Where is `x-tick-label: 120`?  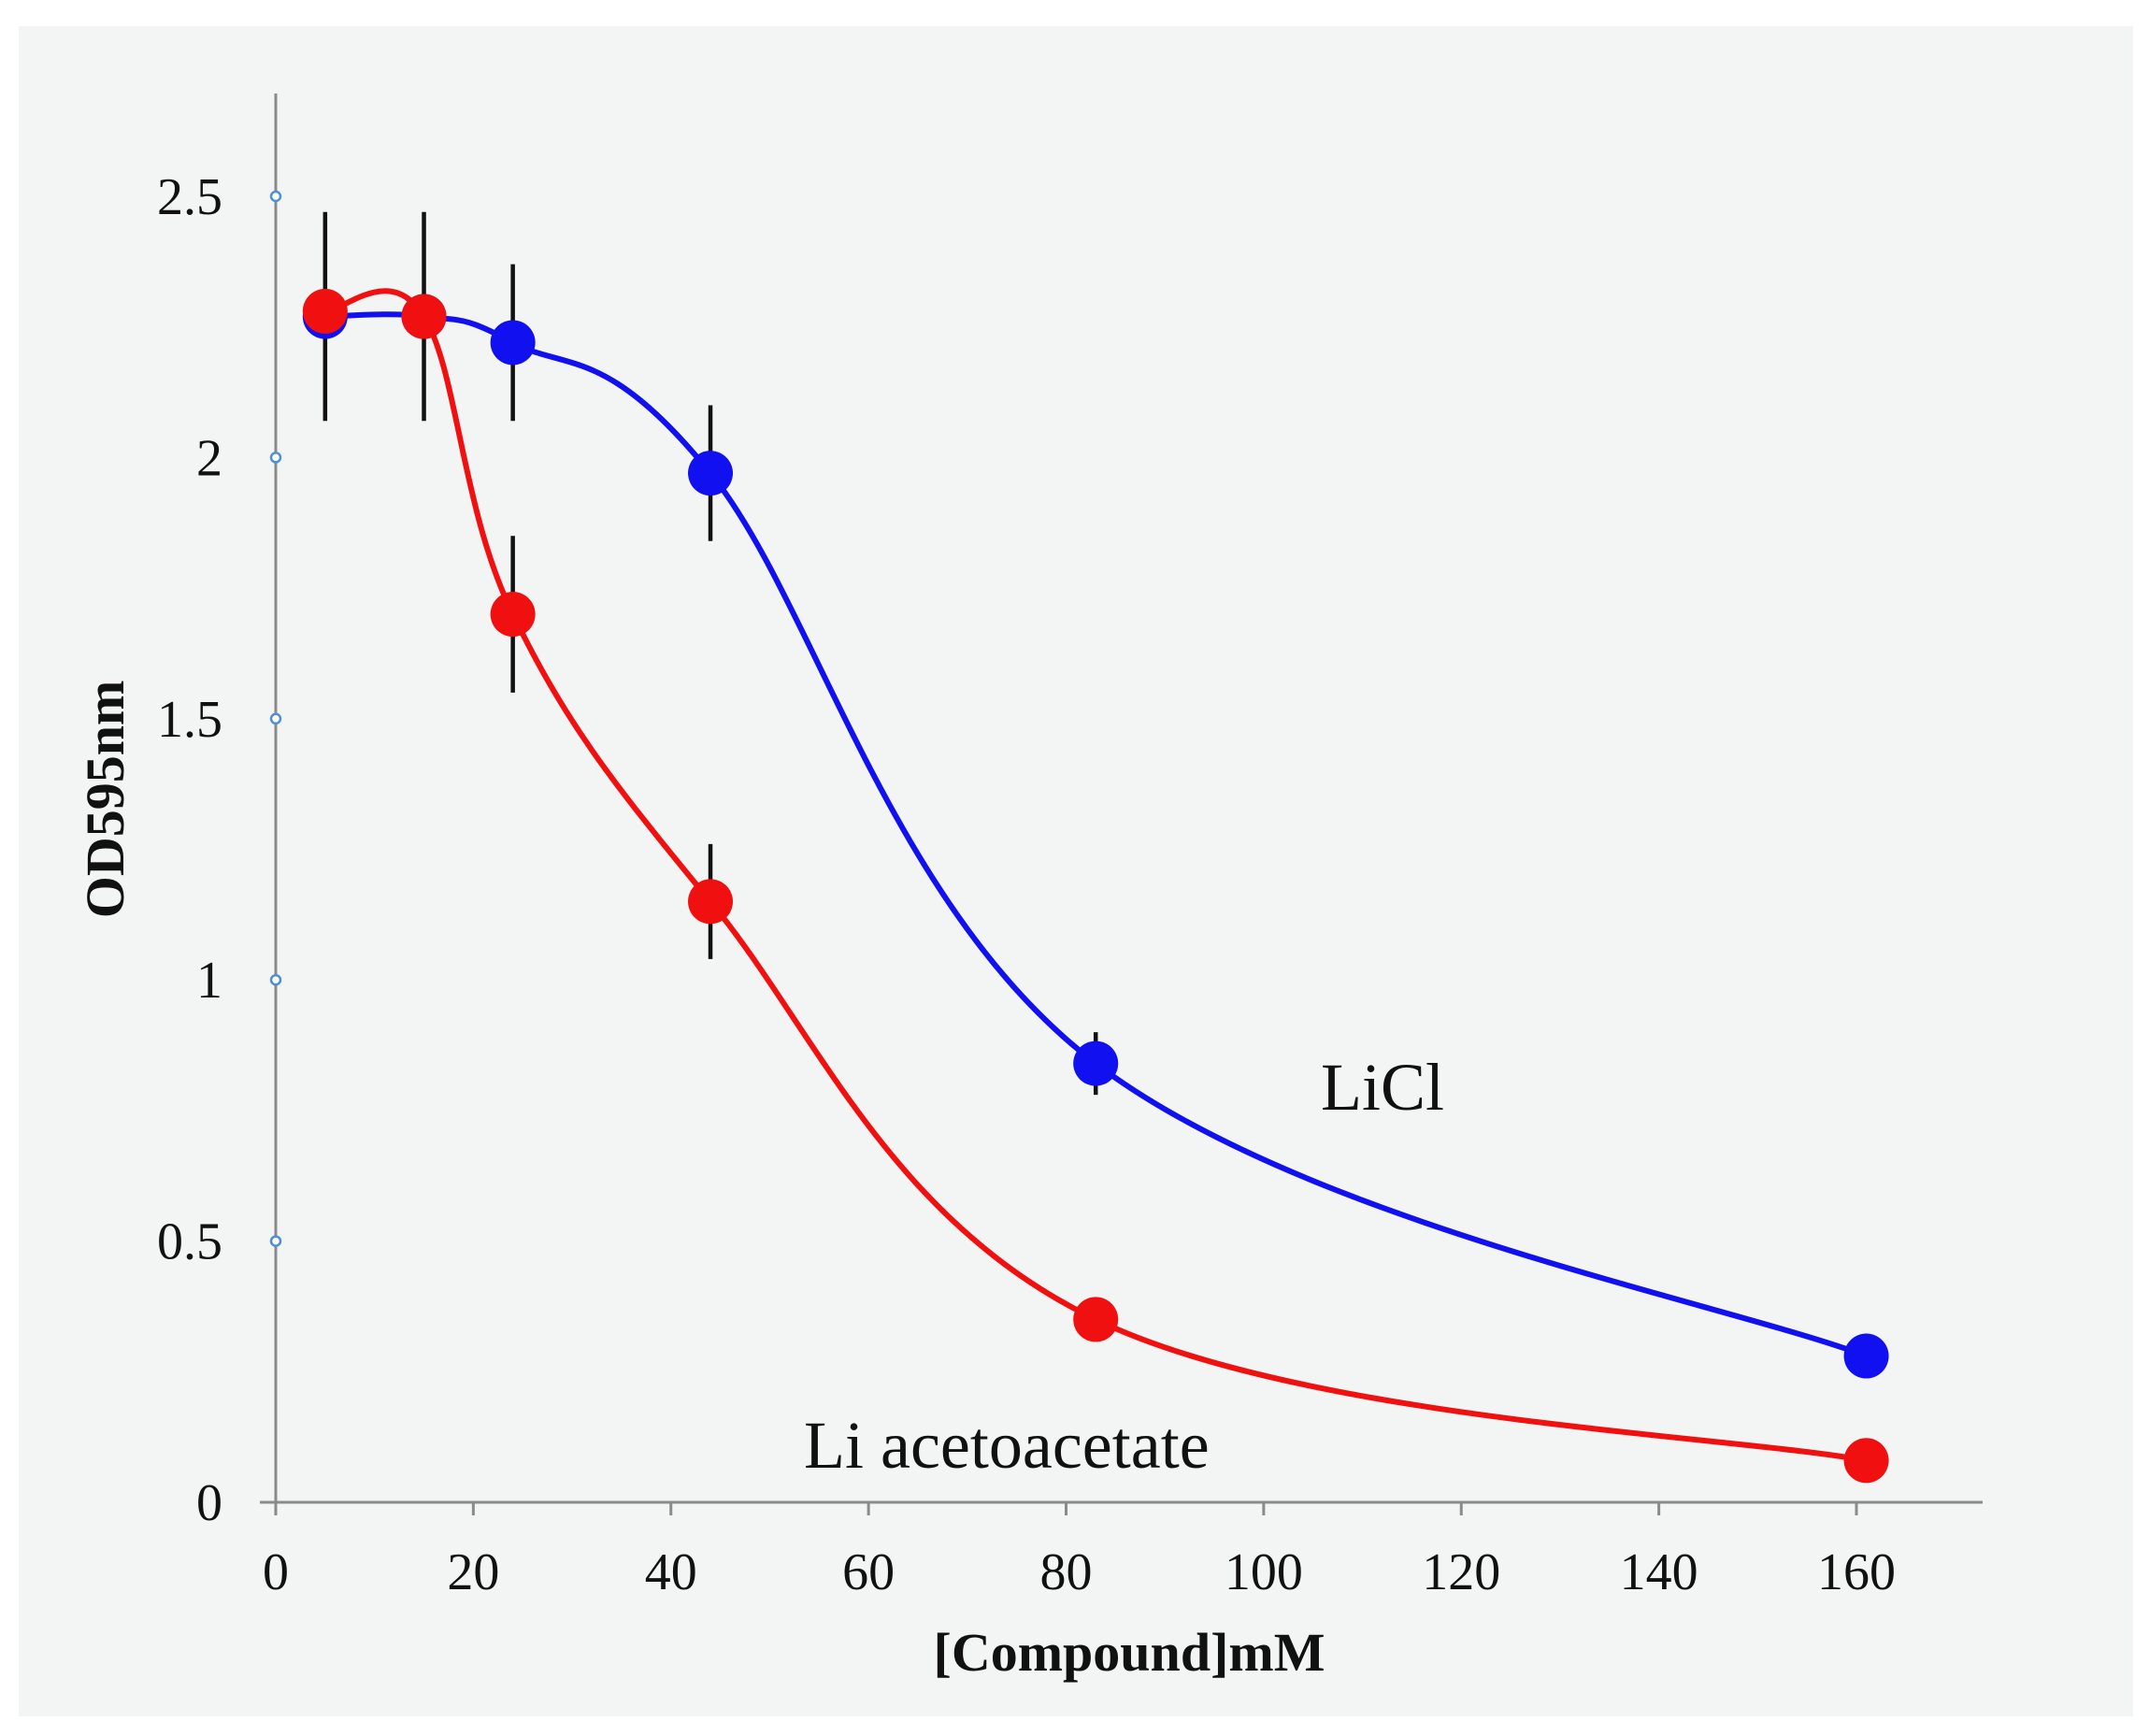
x-tick-label: 120 is located at coordinates (1461, 1572).